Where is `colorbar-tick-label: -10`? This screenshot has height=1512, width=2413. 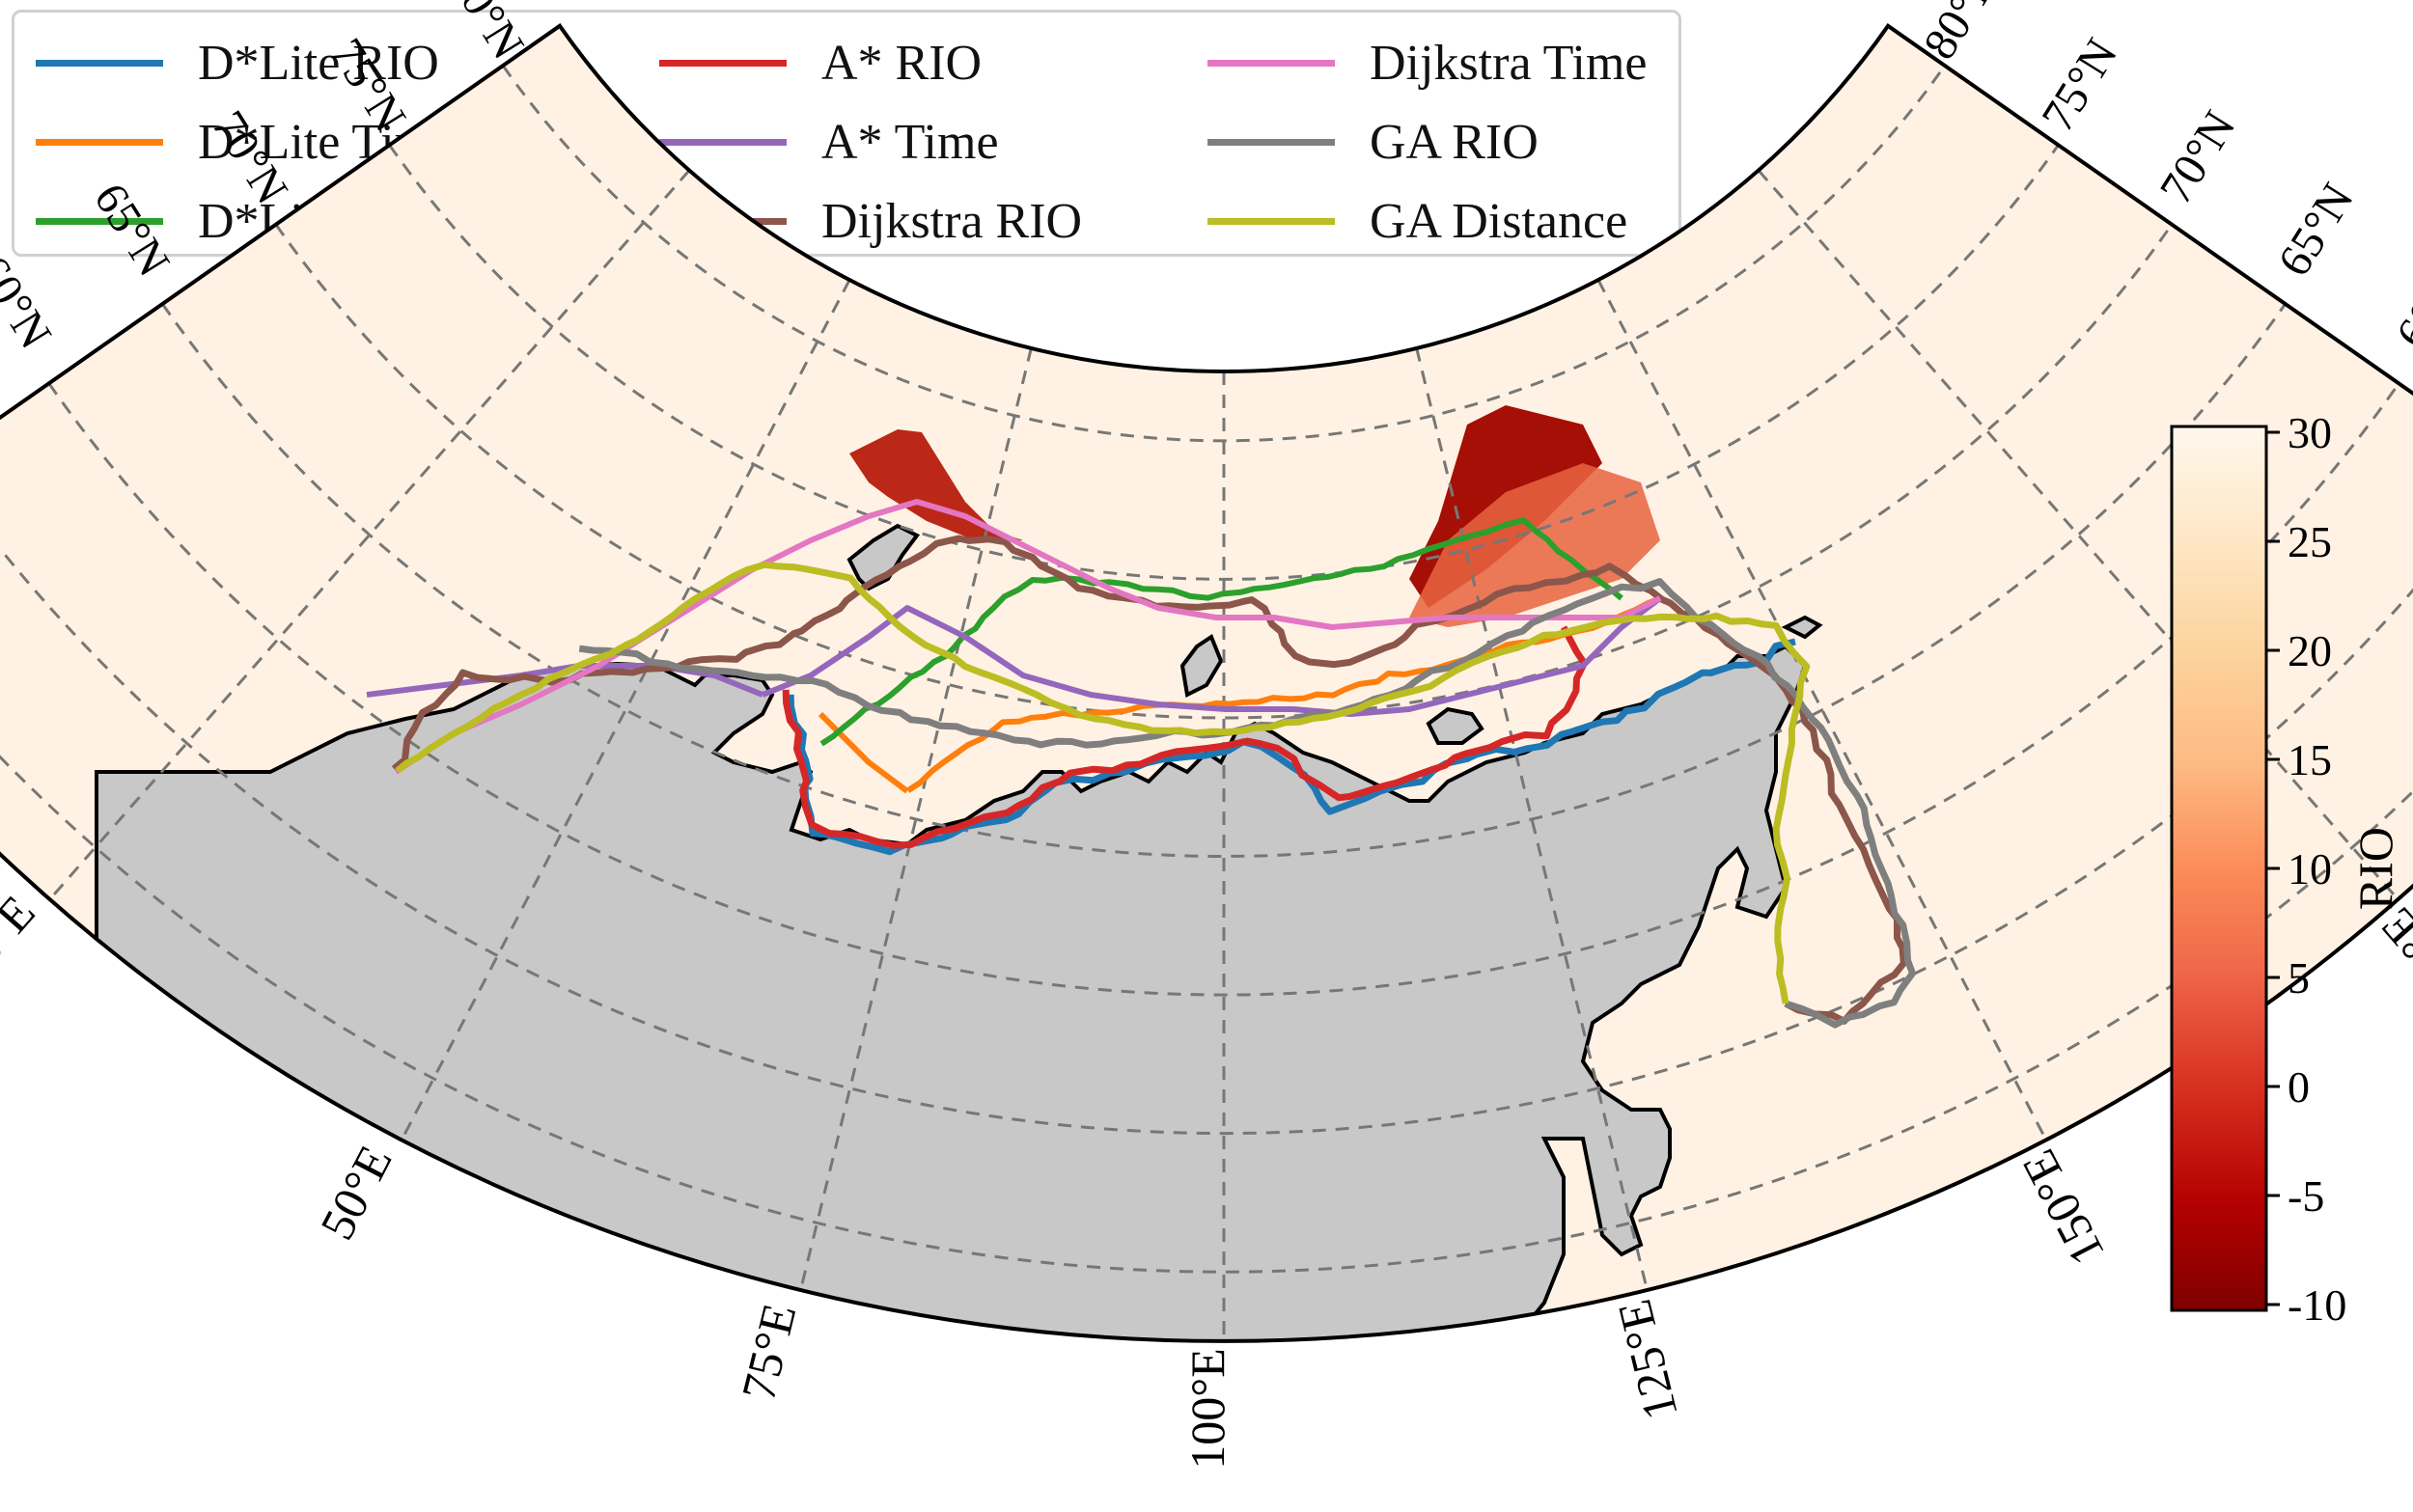
colorbar-tick-label: -10 is located at coordinates (2317, 1305).